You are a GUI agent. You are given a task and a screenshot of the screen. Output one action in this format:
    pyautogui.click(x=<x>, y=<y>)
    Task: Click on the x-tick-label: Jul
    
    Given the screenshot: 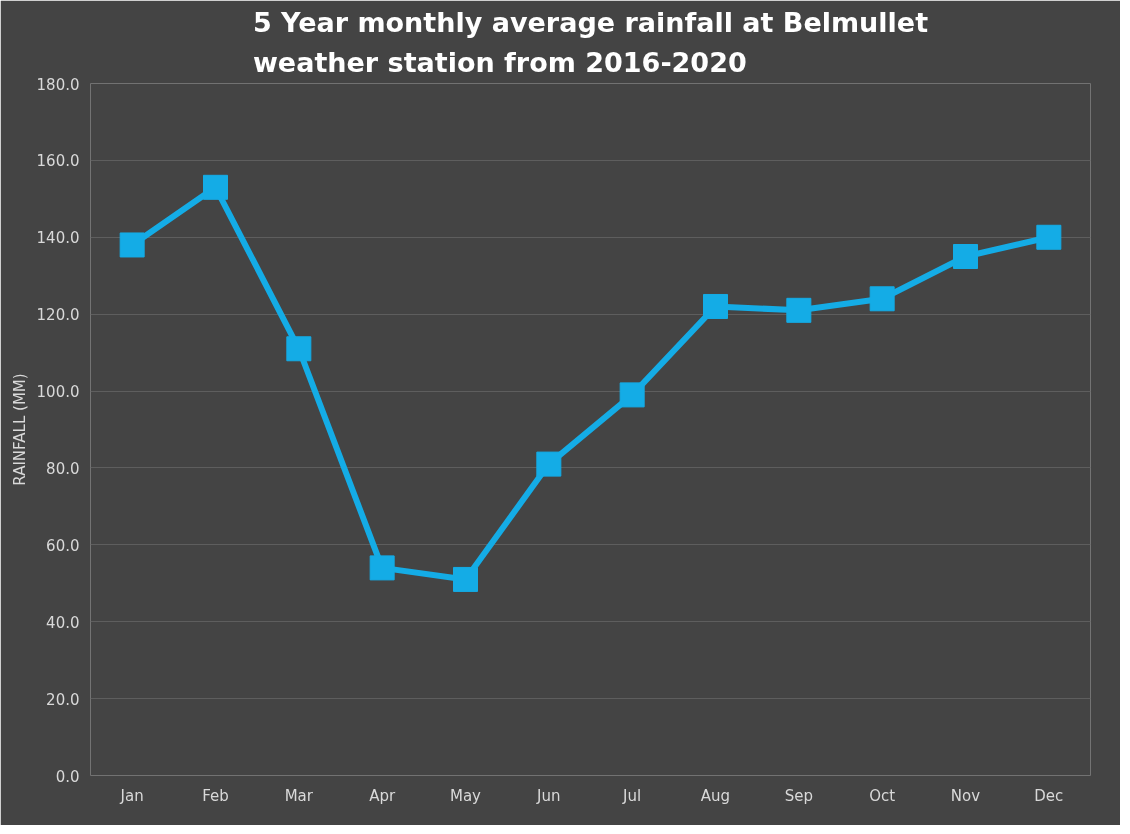 What is the action you would take?
    pyautogui.click(x=632, y=795)
    